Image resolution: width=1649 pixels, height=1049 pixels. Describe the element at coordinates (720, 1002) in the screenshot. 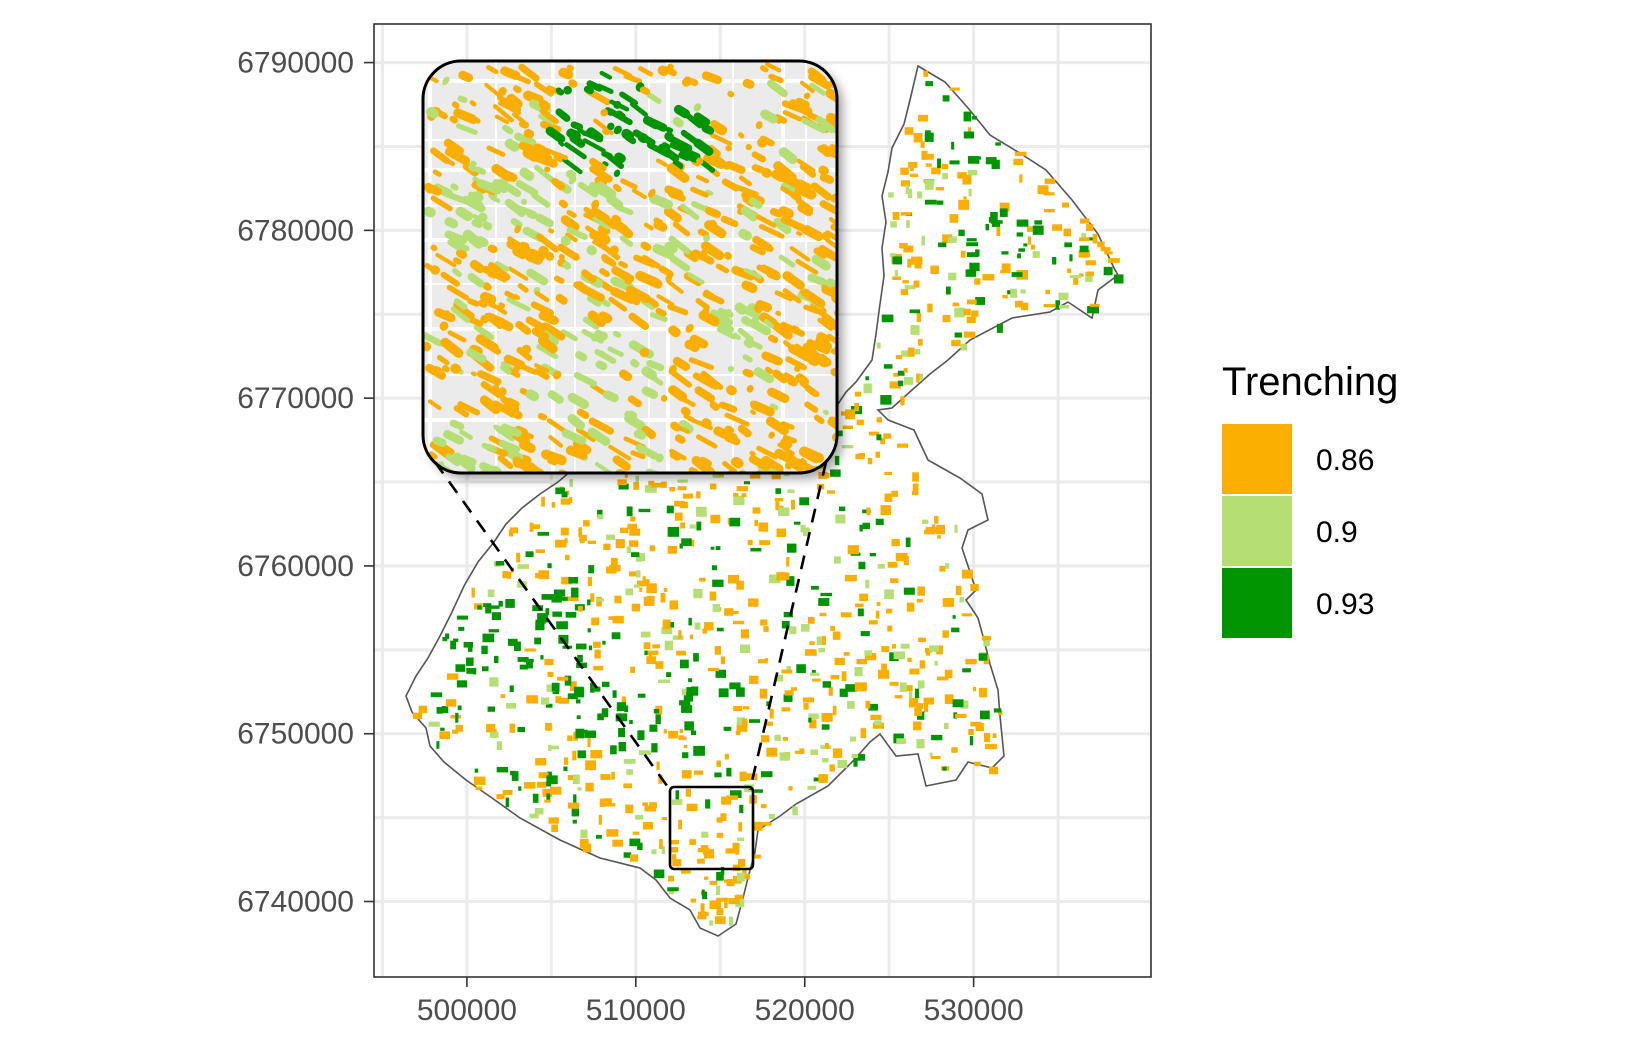

I see `x-axis: 500000 510000 520000 530000` at that location.